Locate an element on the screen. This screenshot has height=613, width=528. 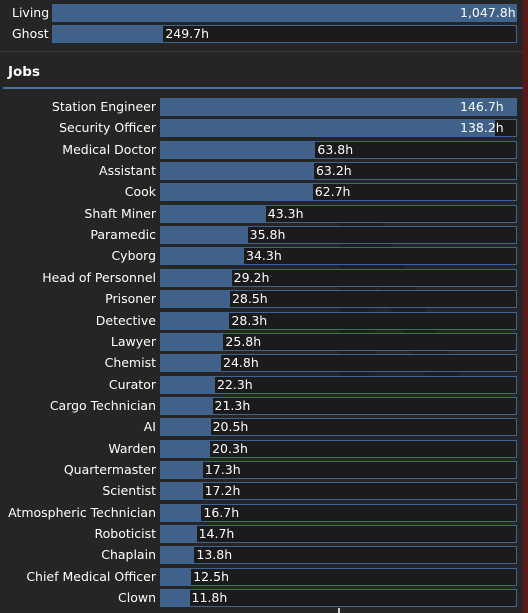
job-row: Cyborg 34.3h is located at coordinates (264, 256).